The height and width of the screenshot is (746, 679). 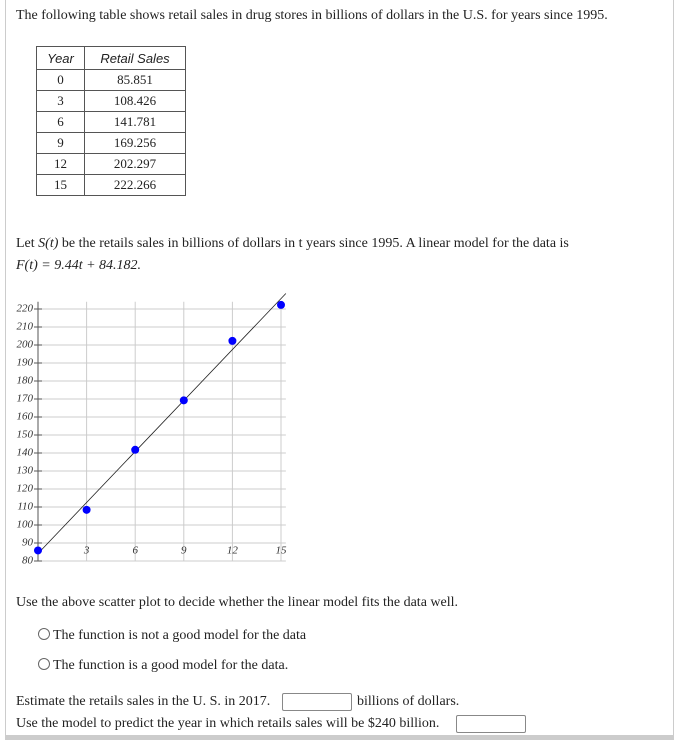 I want to click on table-cell: 202.297, so click(x=135, y=164).